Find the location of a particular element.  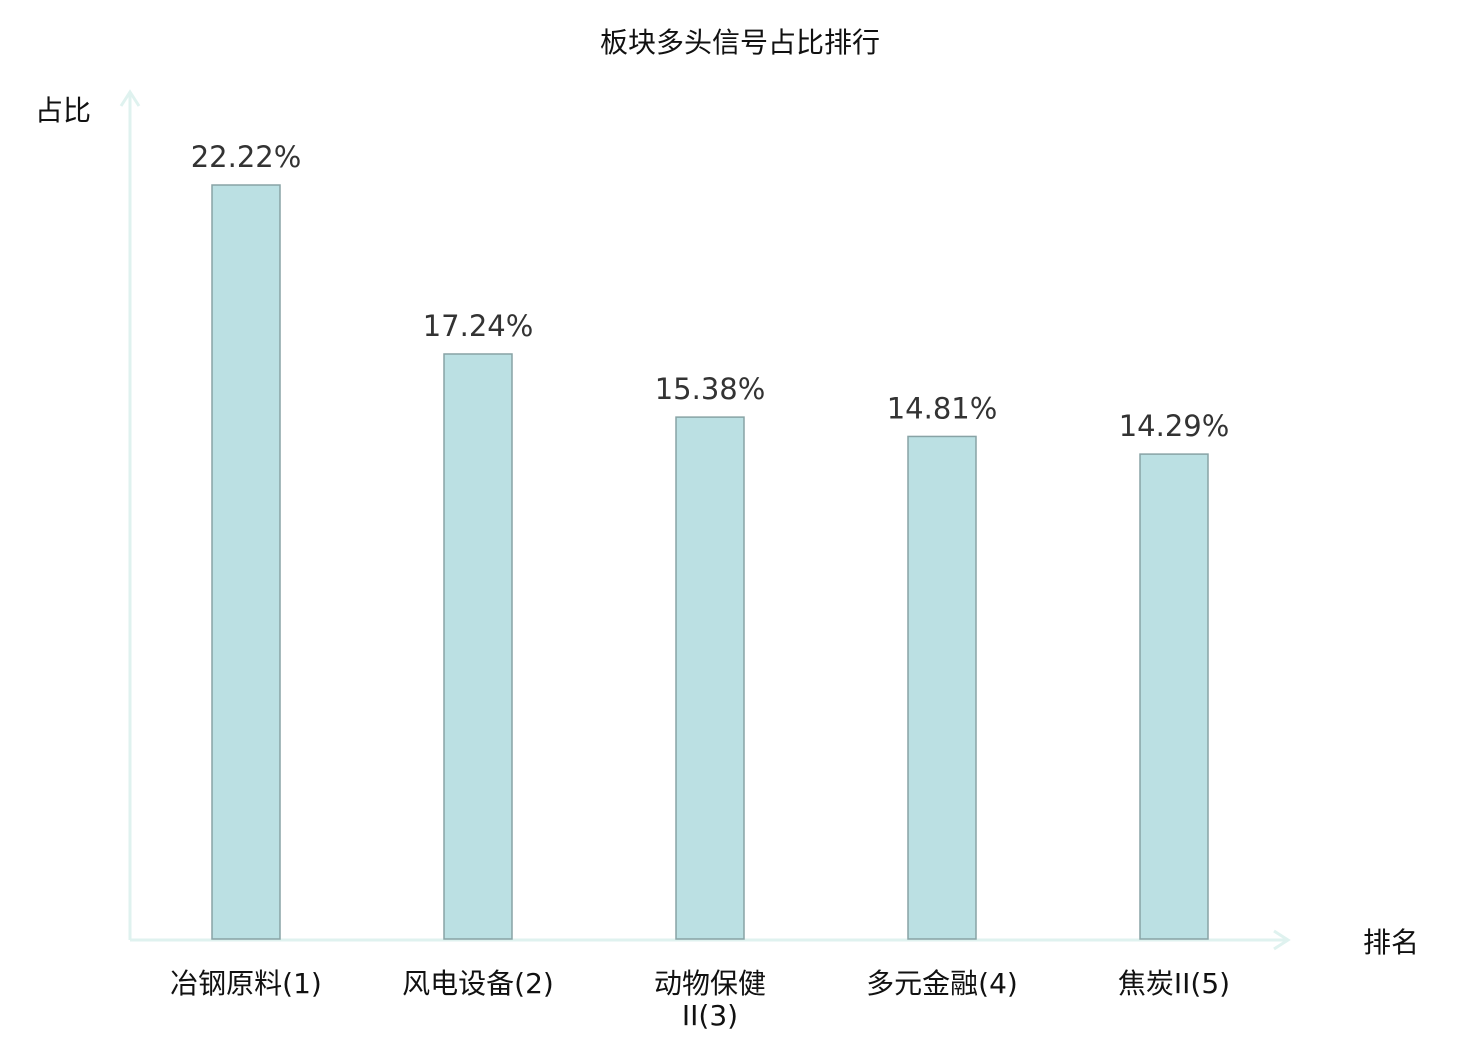

y-axis-label: 占比 is located at coordinates (63, 110).